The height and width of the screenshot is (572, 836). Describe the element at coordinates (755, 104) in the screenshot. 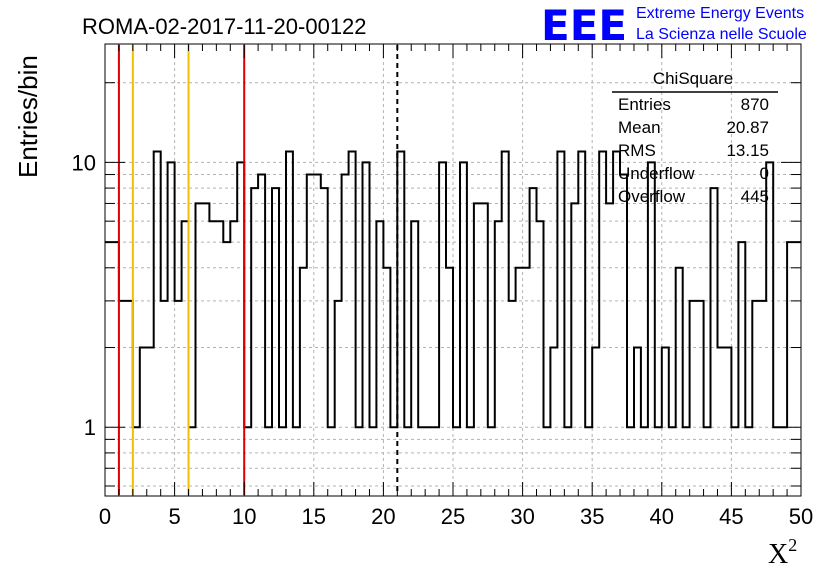

I see `stats-row-value: 870` at that location.